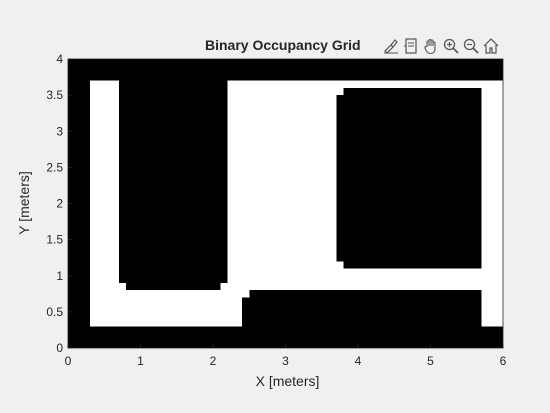  What do you see at coordinates (24, 203) in the screenshot?
I see `y-axis-label: Y [meters]` at bounding box center [24, 203].